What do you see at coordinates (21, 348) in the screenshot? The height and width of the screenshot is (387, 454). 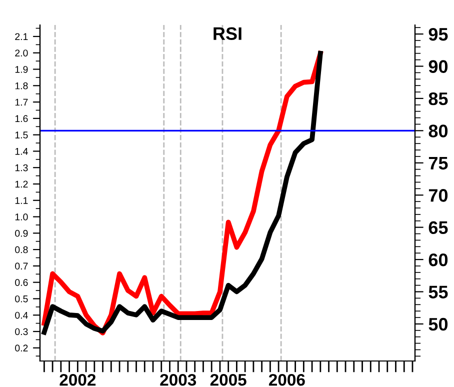 I see `y-tick-label: 0.2` at bounding box center [21, 348].